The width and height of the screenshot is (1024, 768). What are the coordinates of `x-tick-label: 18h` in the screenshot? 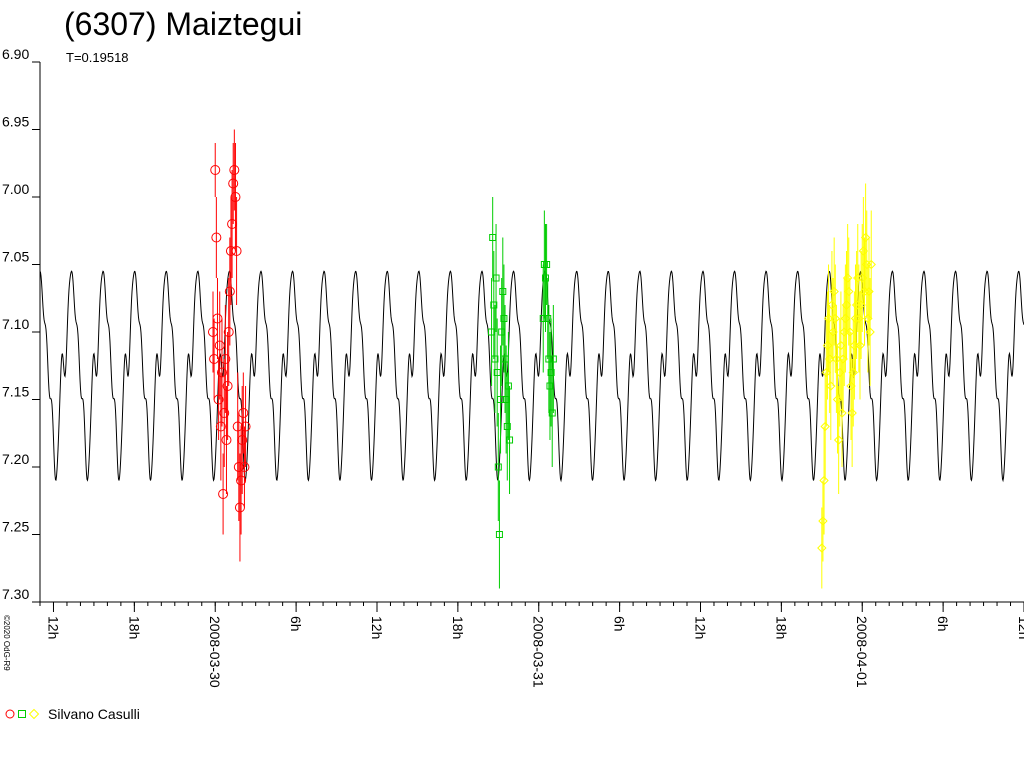 It's located at (458, 627).